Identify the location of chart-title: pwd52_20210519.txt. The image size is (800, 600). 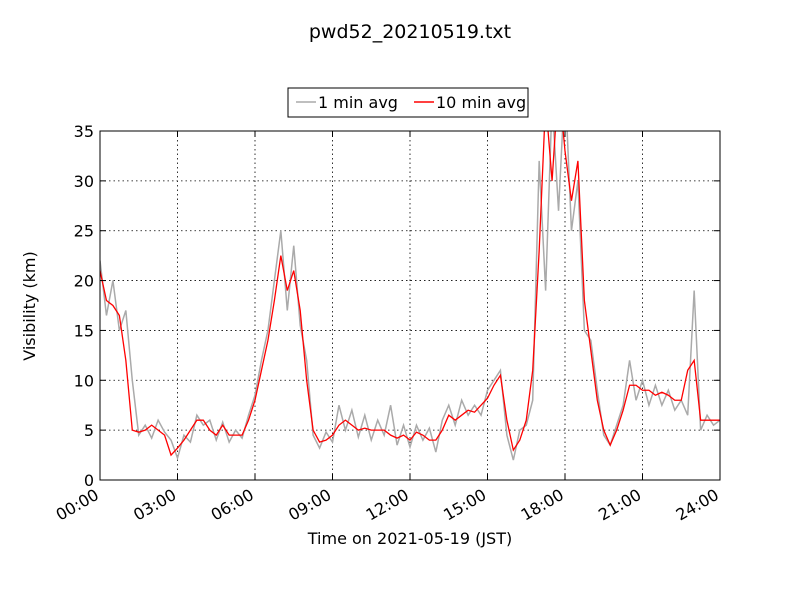
(410, 32).